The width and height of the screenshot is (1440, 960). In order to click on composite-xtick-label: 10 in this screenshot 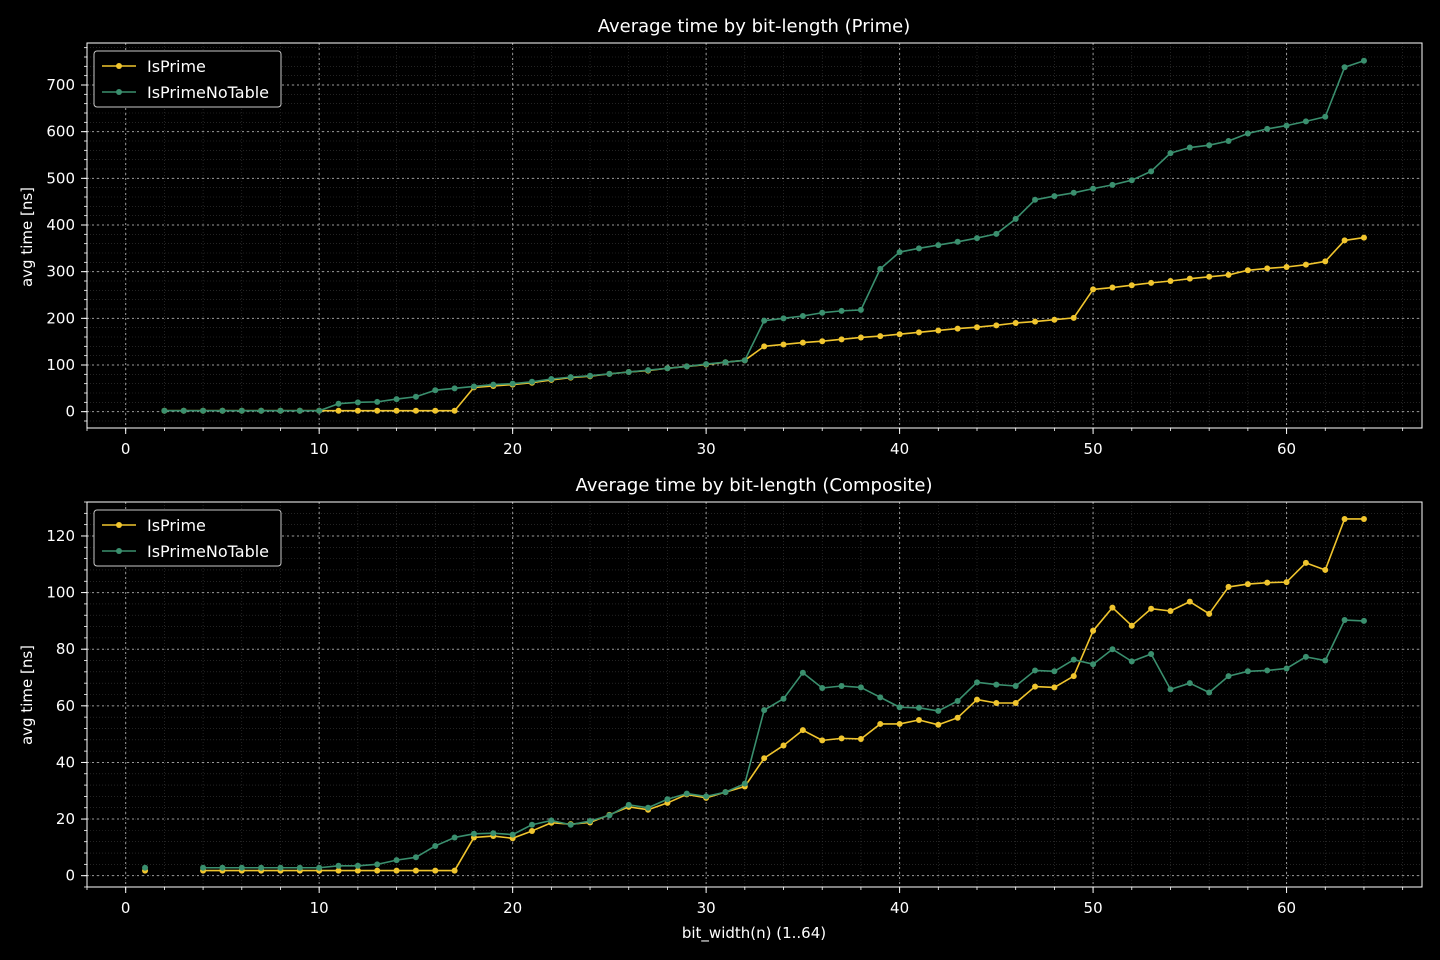, I will do `click(319, 908)`.